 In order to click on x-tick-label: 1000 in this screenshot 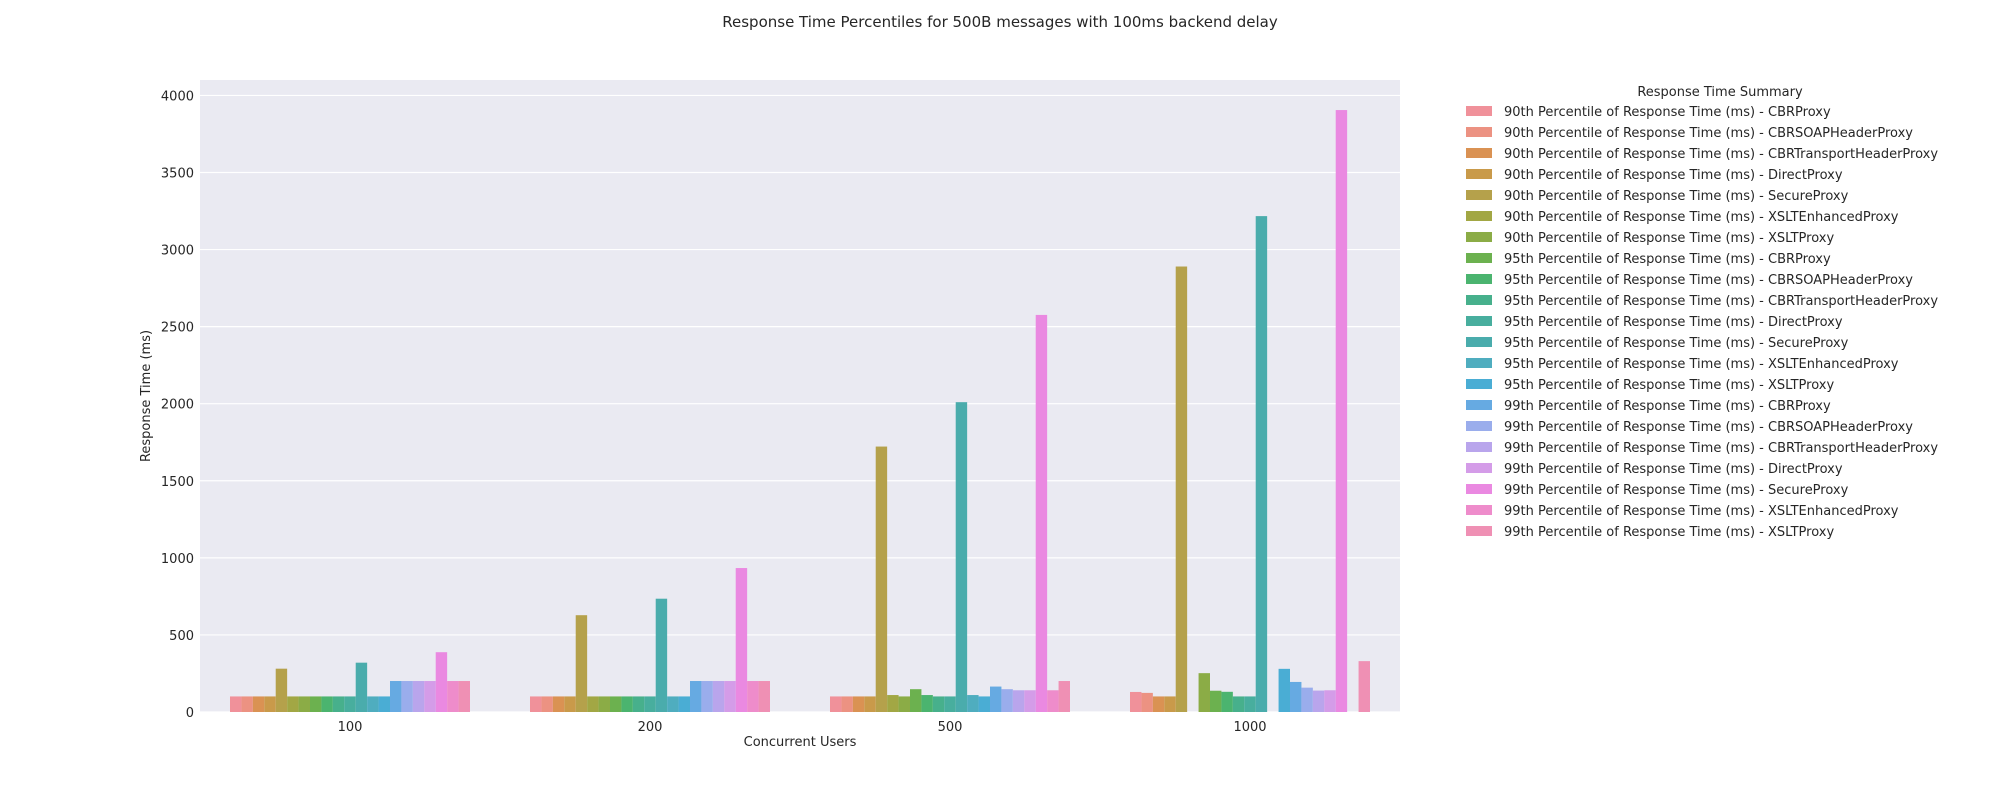, I will do `click(1249, 727)`.